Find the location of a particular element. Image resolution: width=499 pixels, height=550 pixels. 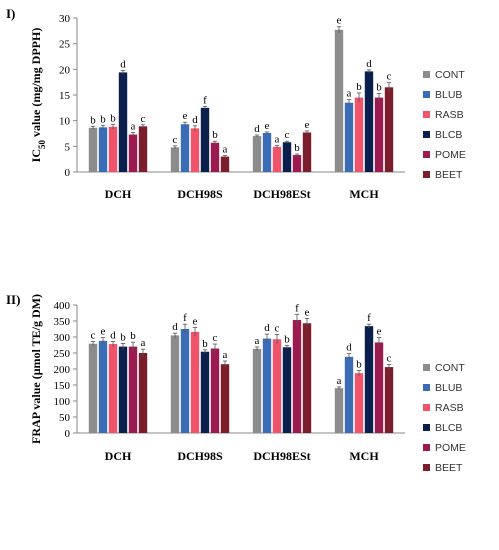

y-axis-label: IC50 value (mg/mg DPPH) is located at coordinates (38, 95).